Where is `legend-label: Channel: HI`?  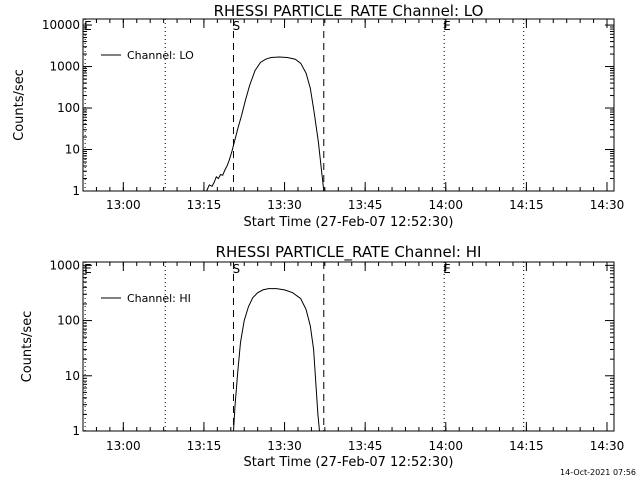 legend-label: Channel: HI is located at coordinates (159, 298).